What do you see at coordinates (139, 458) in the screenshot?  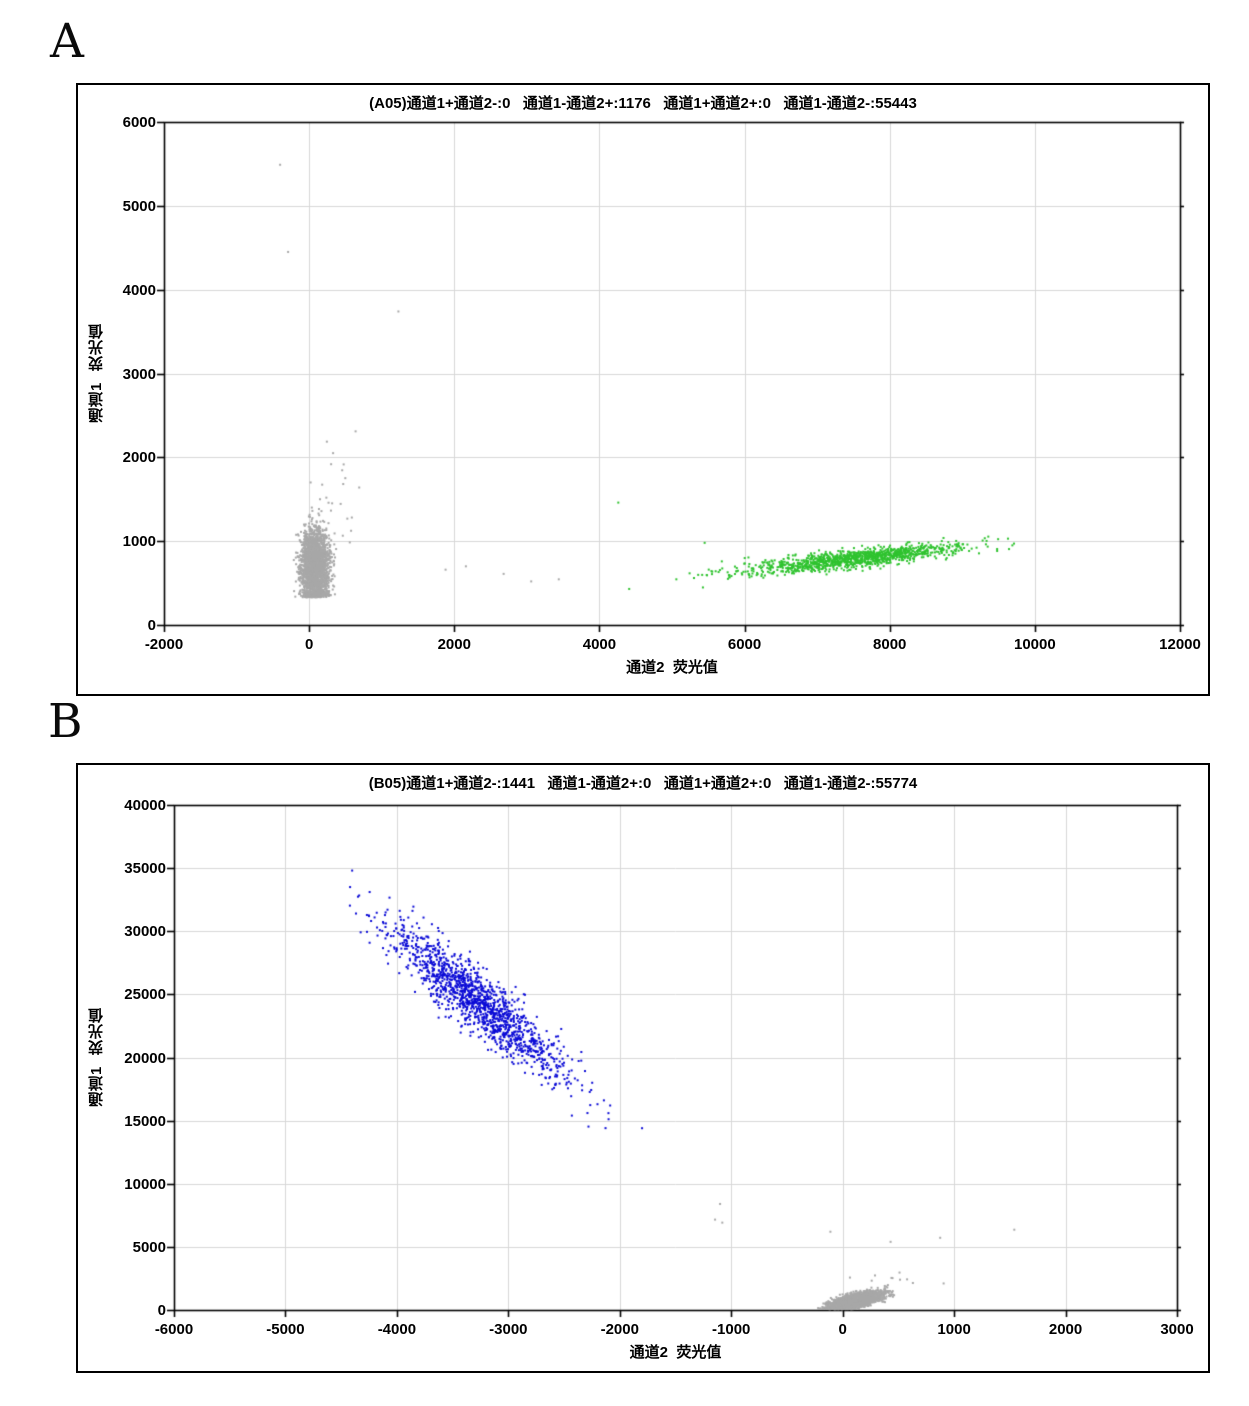 I see `y-tick-label: 2000` at bounding box center [139, 458].